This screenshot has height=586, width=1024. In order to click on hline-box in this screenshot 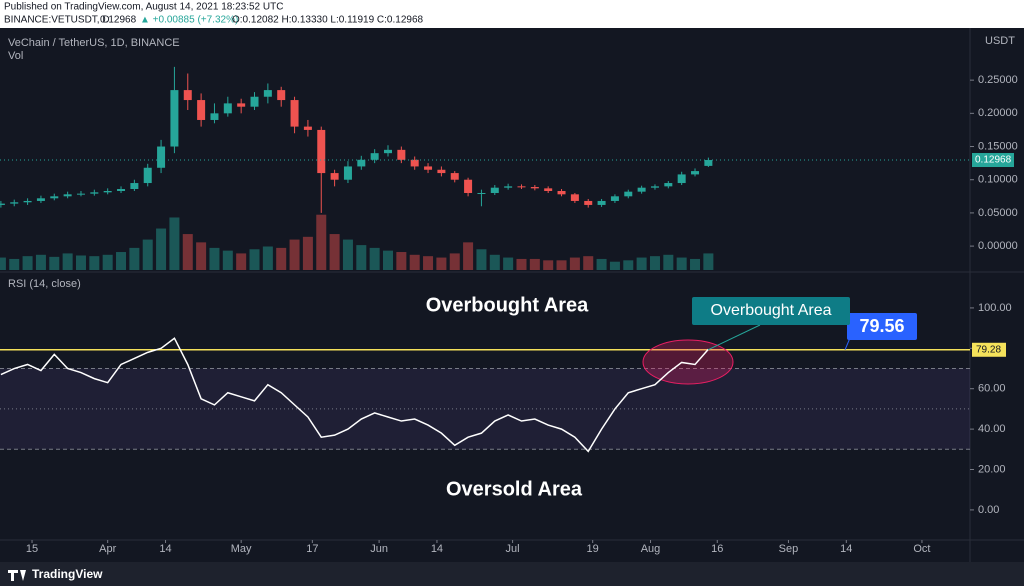, I will do `click(989, 349)`.